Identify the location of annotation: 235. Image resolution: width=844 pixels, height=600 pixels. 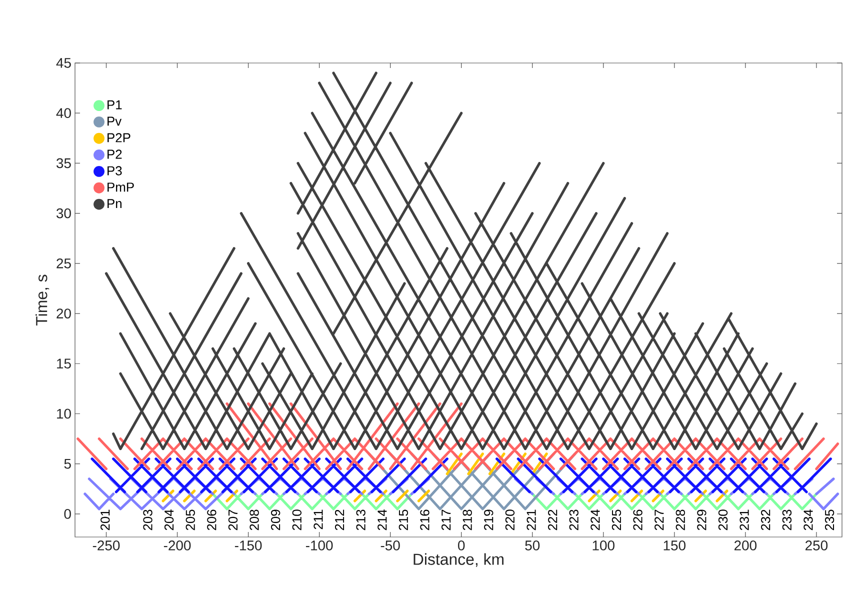
(829, 520).